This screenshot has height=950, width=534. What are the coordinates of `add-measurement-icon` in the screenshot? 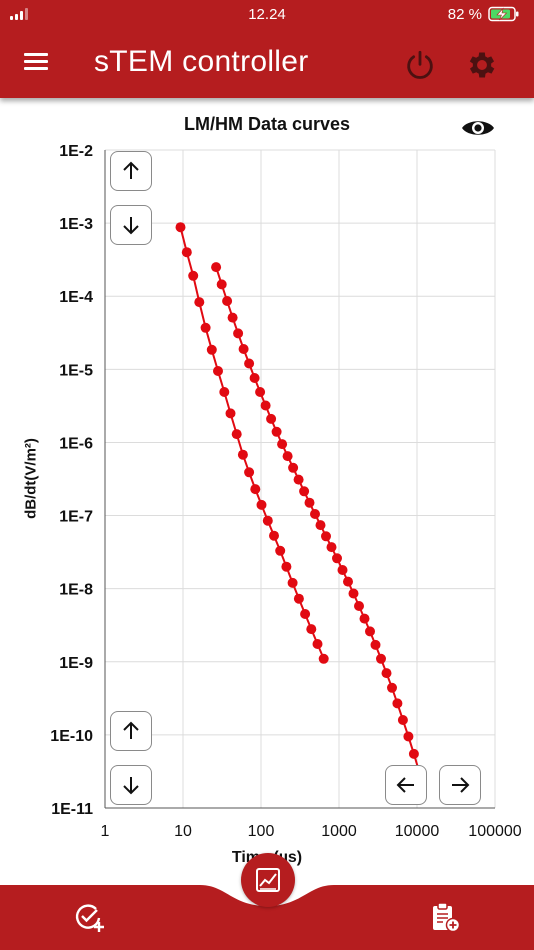 It's located at (89, 917).